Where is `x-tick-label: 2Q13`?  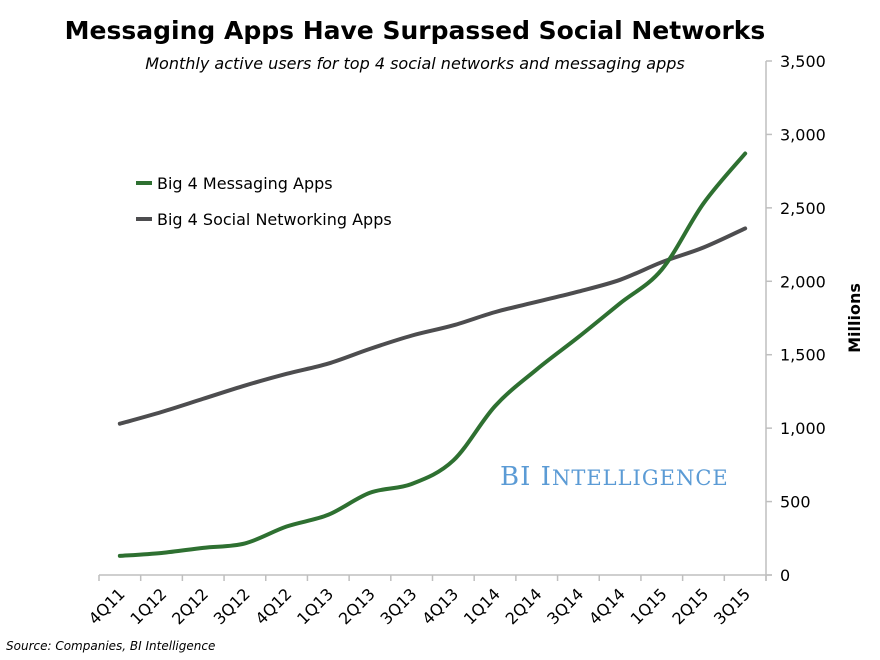 x-tick-label: 2Q13 is located at coordinates (357, 606).